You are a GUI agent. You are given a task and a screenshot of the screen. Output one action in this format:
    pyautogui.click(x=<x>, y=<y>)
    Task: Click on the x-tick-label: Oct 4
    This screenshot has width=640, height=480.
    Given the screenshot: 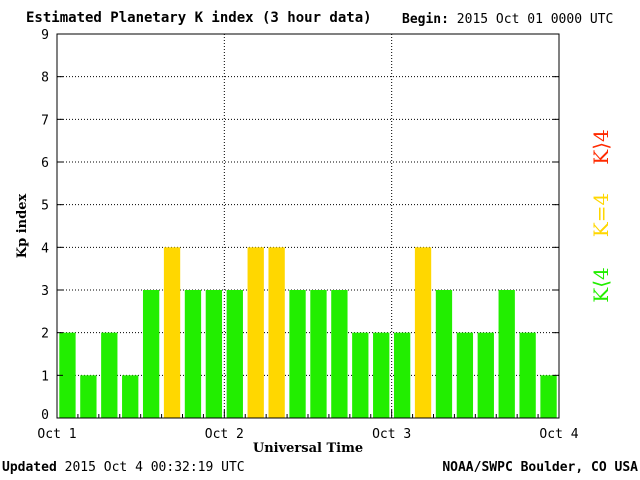 What is the action you would take?
    pyautogui.click(x=558, y=434)
    